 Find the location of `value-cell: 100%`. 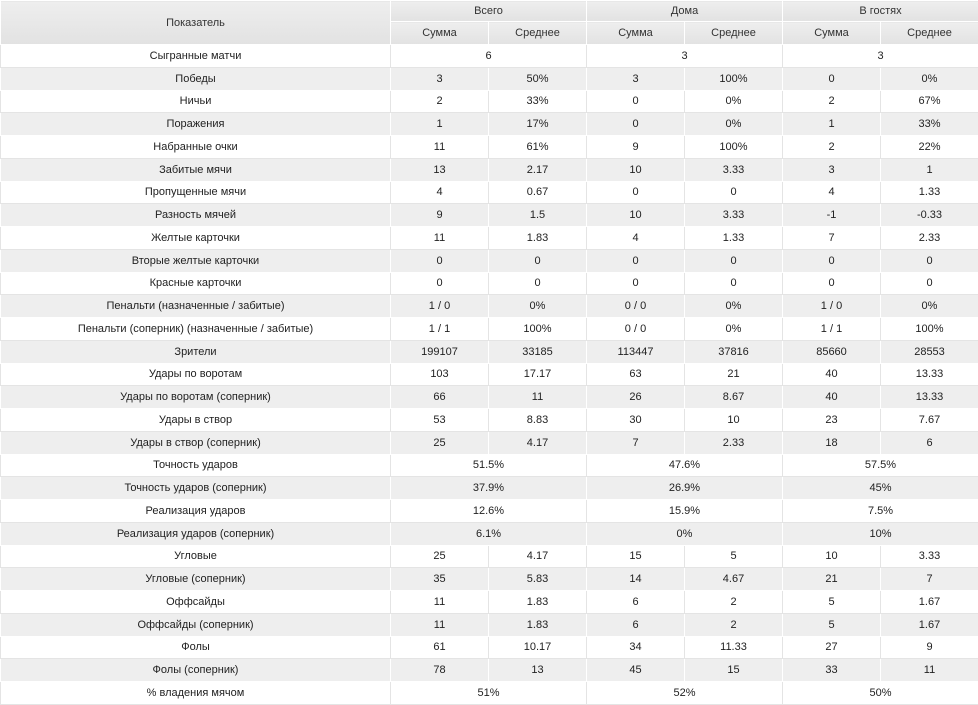

value-cell: 100% is located at coordinates (733, 147).